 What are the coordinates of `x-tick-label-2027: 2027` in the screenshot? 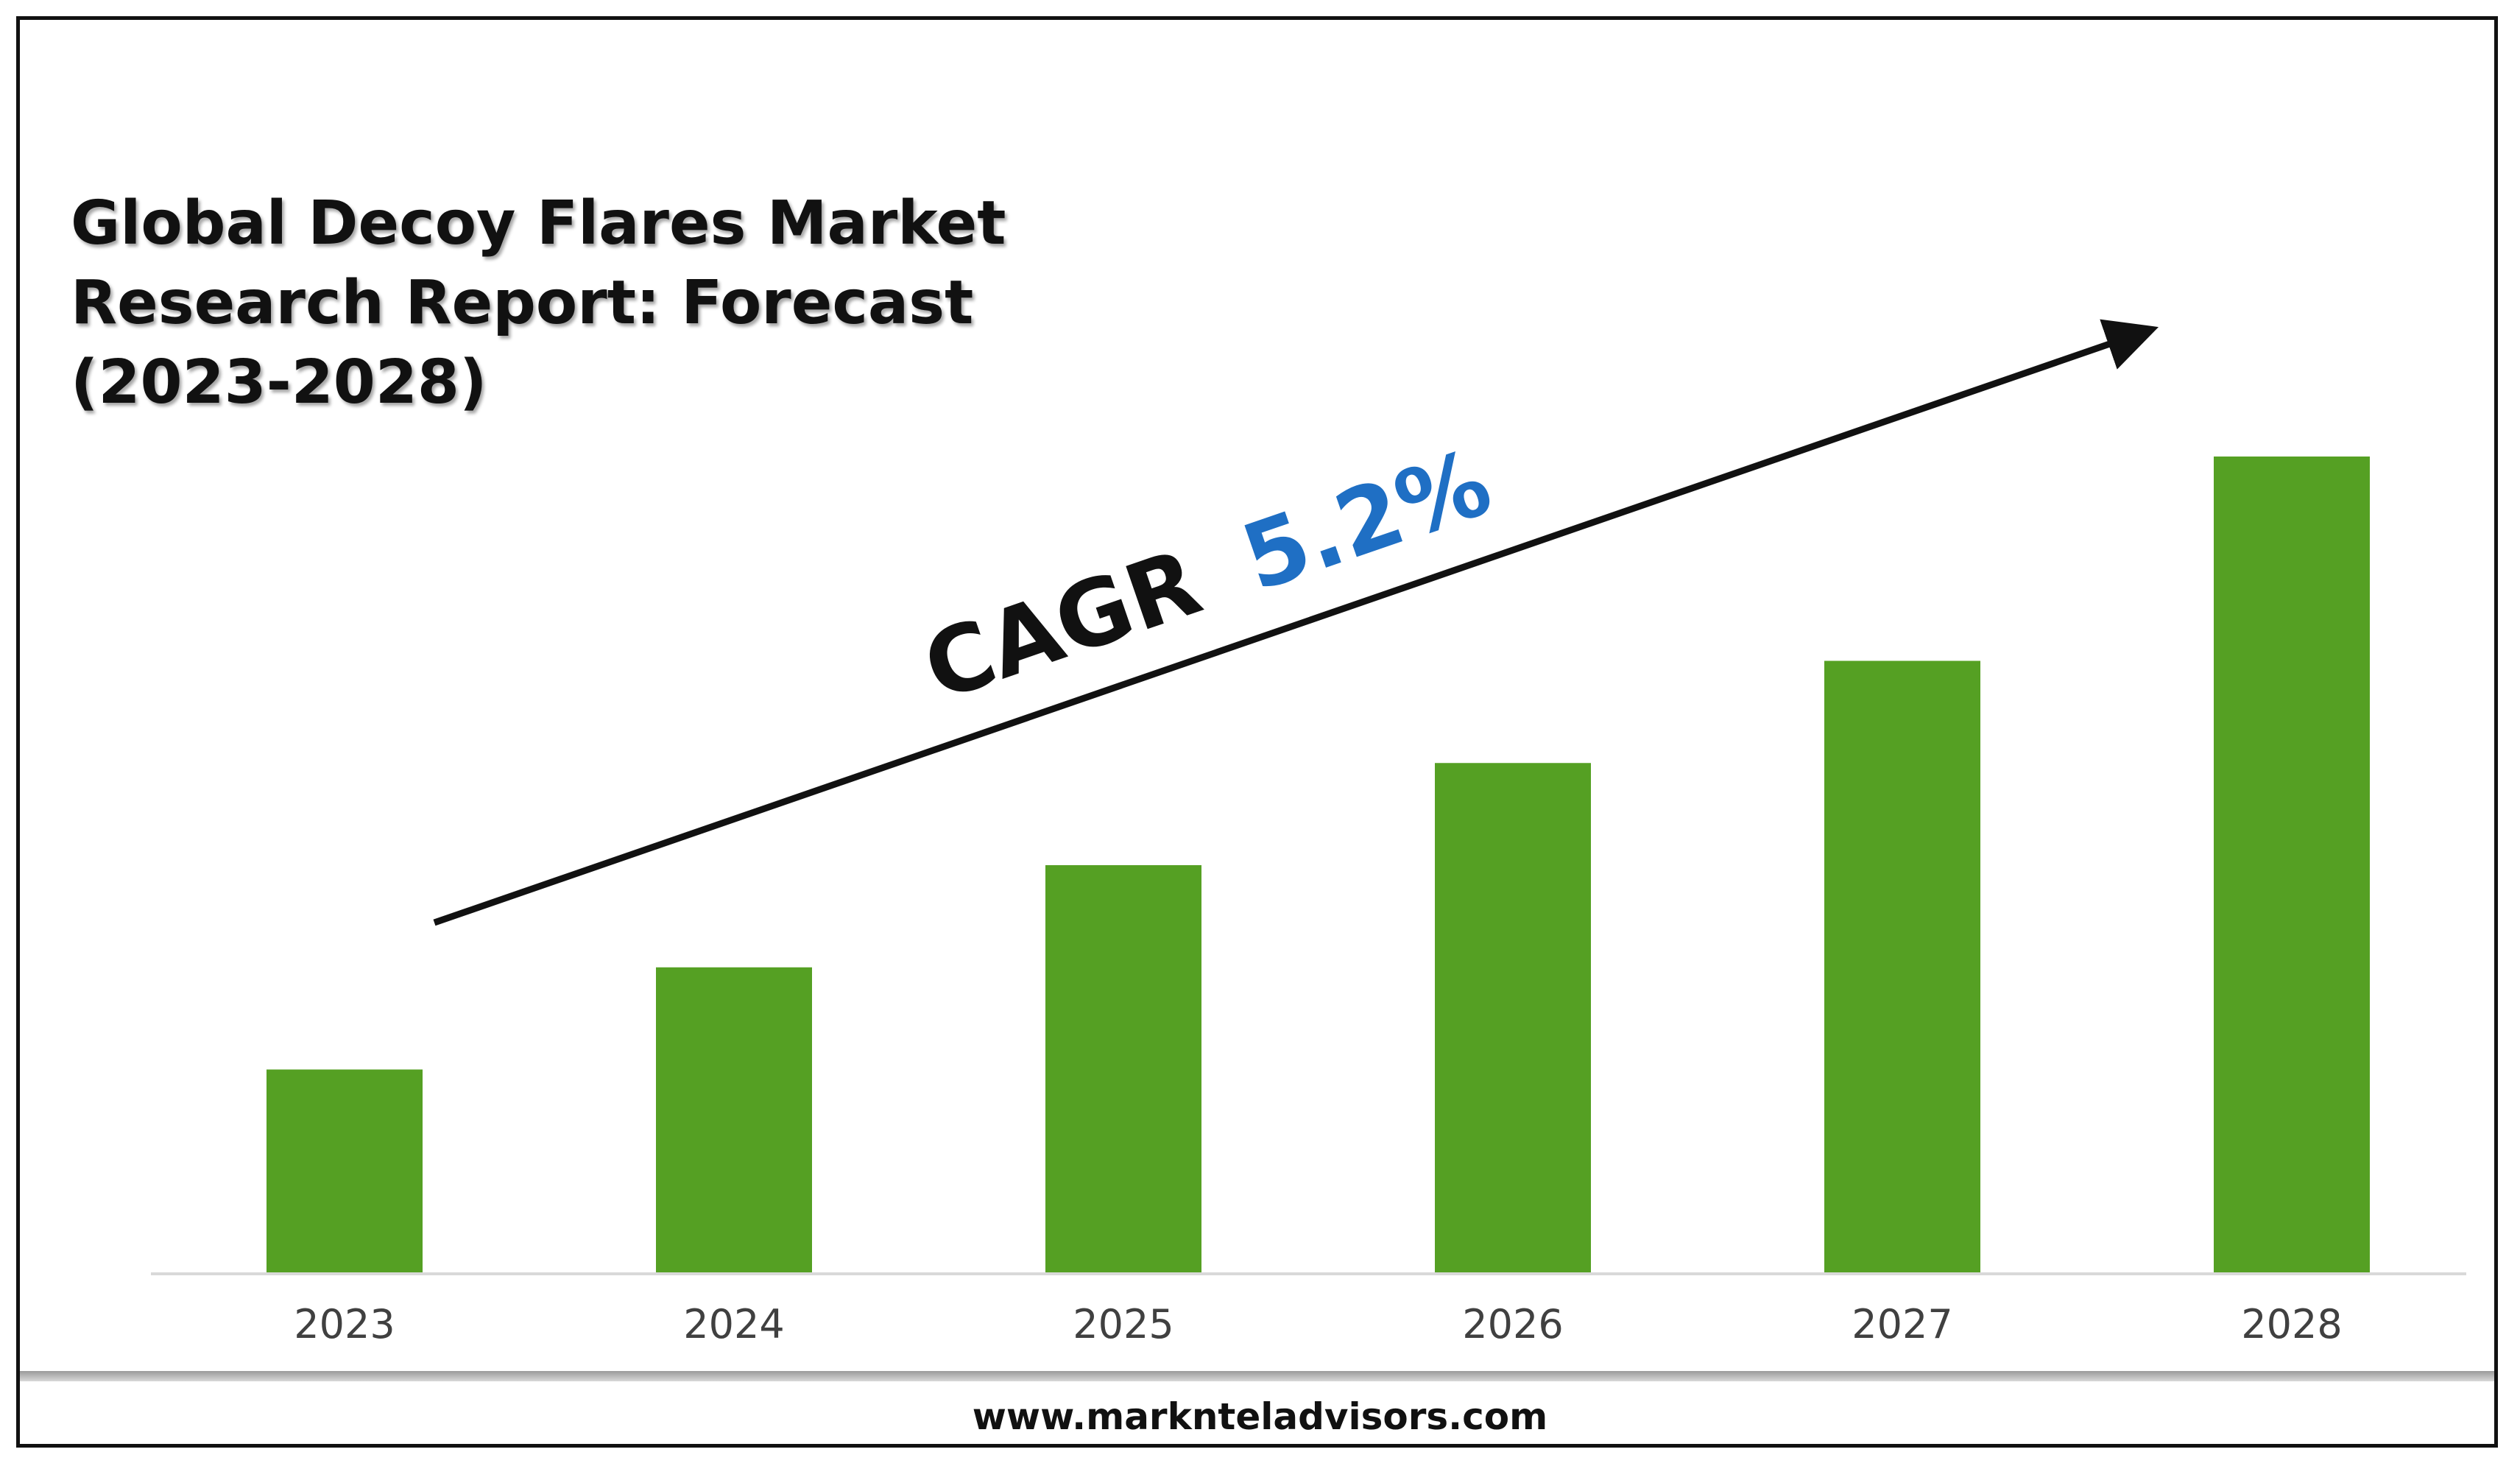 It's located at (1902, 1324).